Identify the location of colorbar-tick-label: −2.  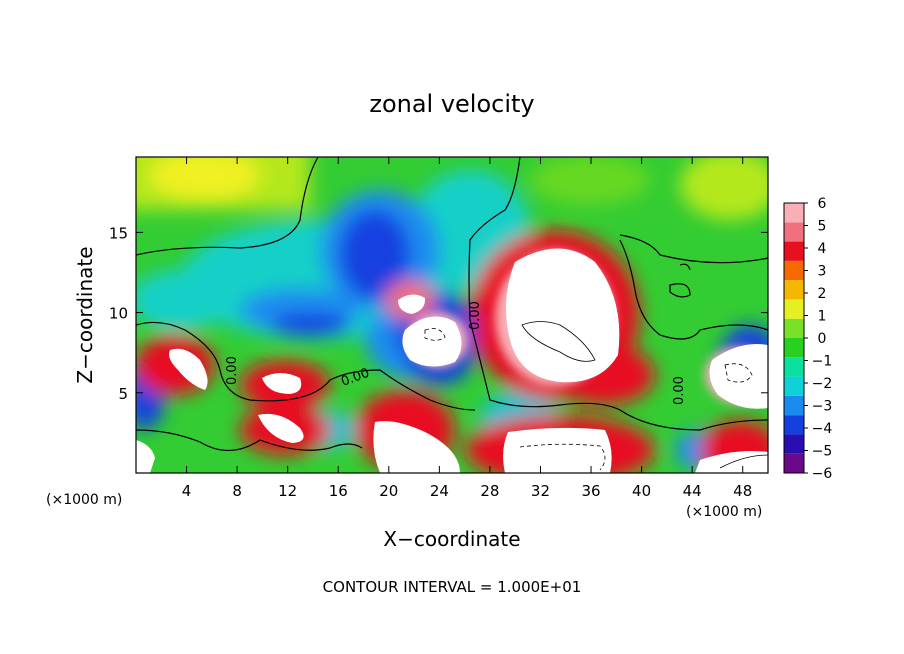
(822, 384).